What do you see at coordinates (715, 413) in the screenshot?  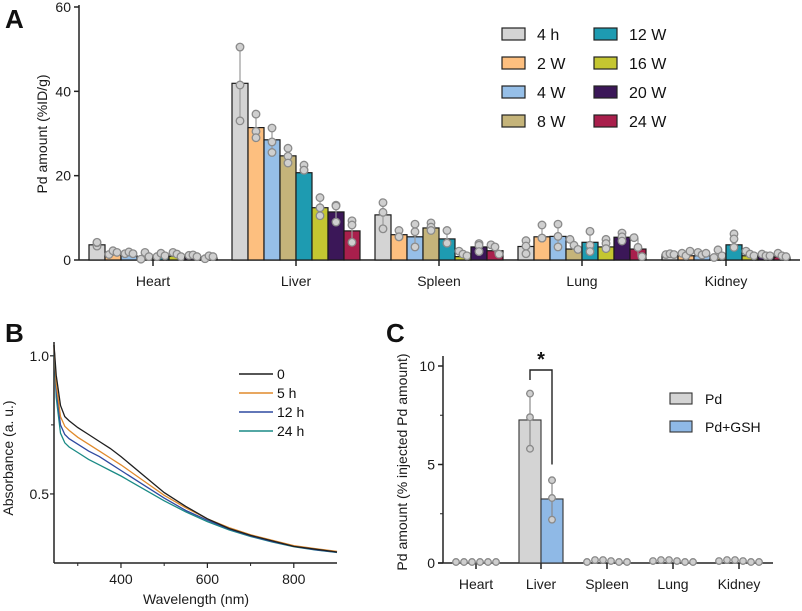 I see `panel-c-legend: Pd Pd+GSH` at bounding box center [715, 413].